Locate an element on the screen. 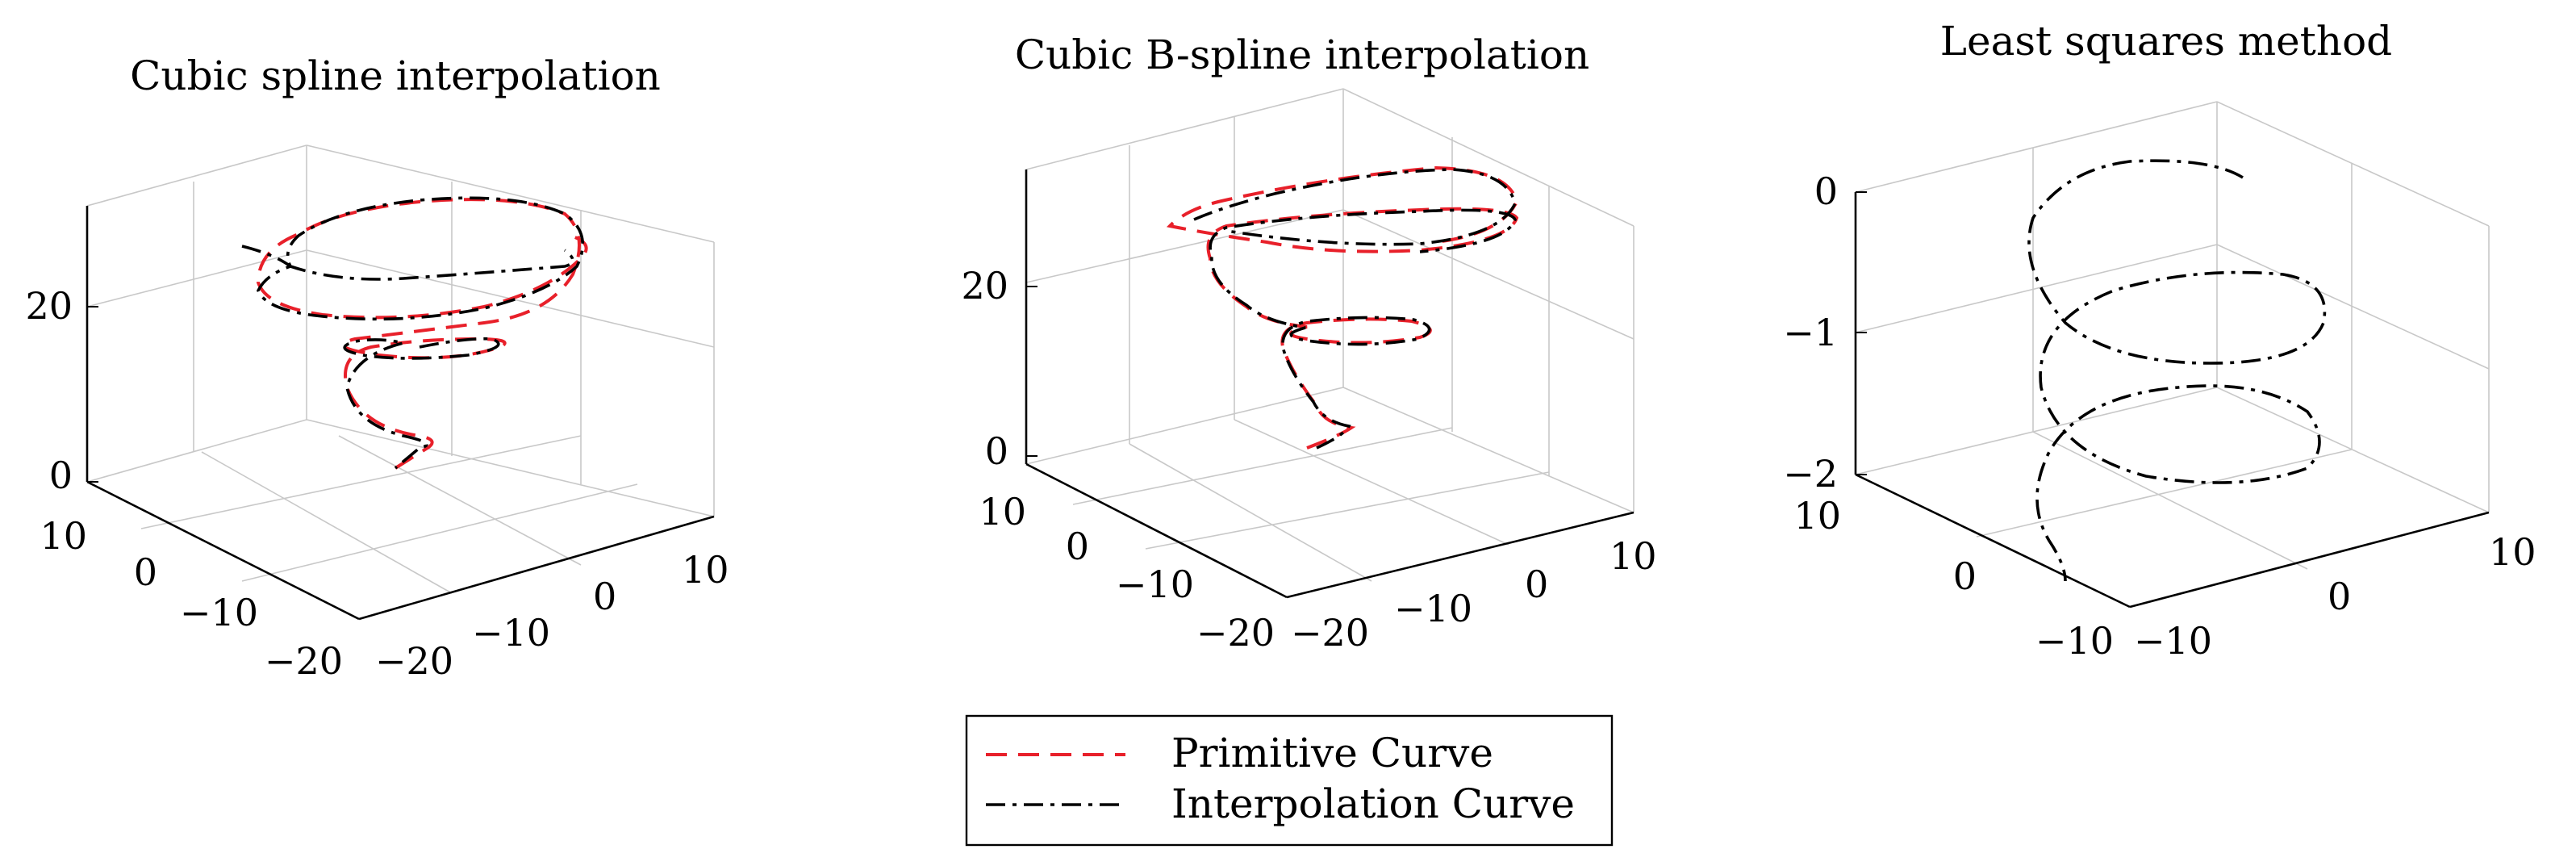 Image resolution: width=2576 pixels, height=866 pixels. legend-label-interpolation: Interpolation Curve is located at coordinates (1373, 803).